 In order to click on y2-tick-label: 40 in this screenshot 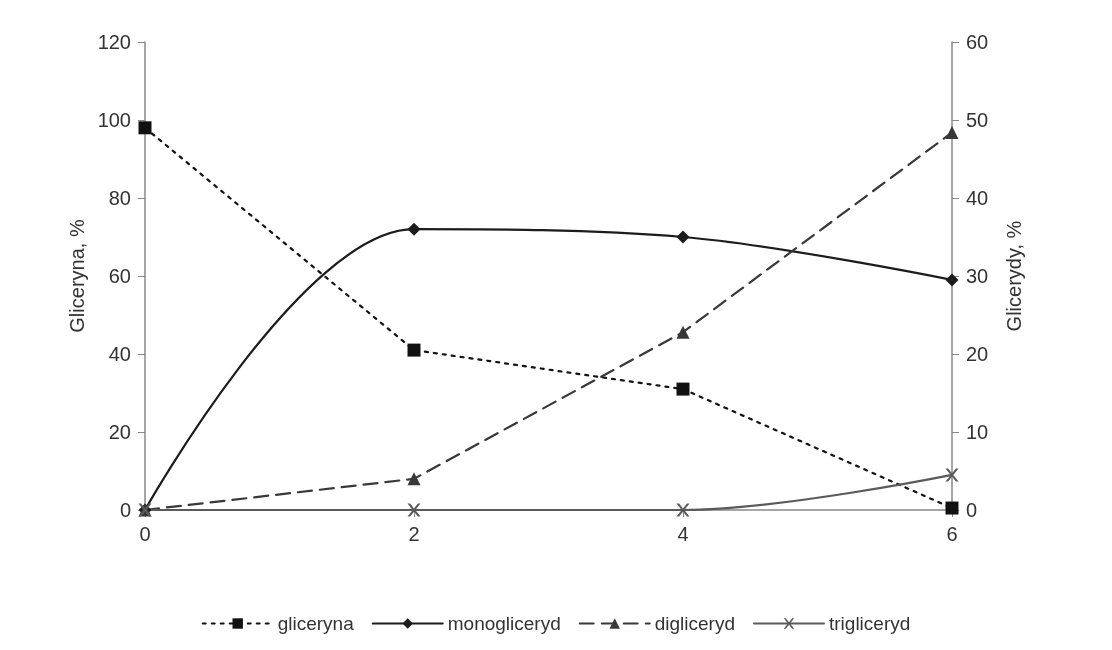, I will do `click(977, 198)`.